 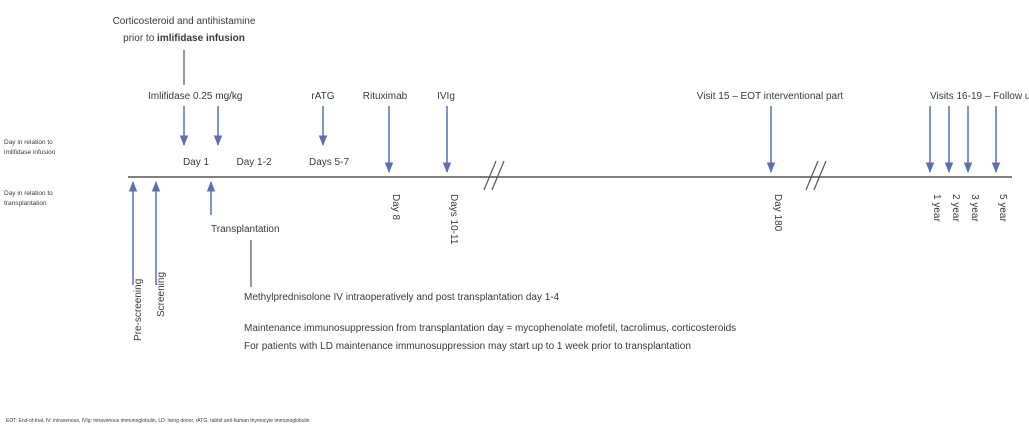 What do you see at coordinates (184, 38) in the screenshot?
I see `top-note-line2: prior to imlifidase infusion` at bounding box center [184, 38].